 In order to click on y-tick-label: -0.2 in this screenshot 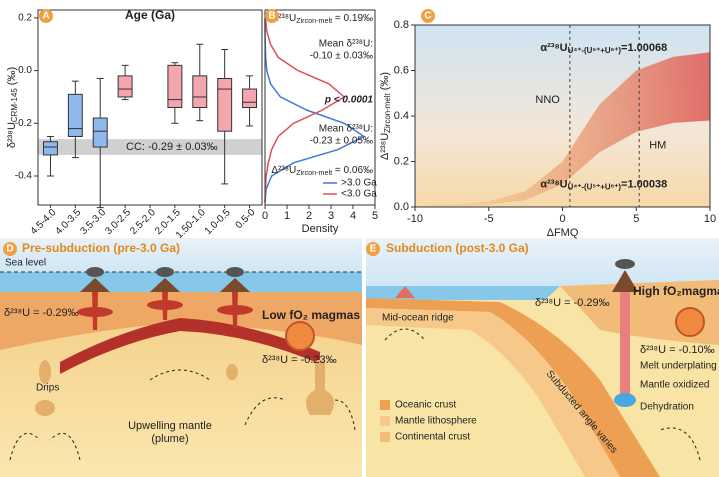, I will do `click(24, 123)`.